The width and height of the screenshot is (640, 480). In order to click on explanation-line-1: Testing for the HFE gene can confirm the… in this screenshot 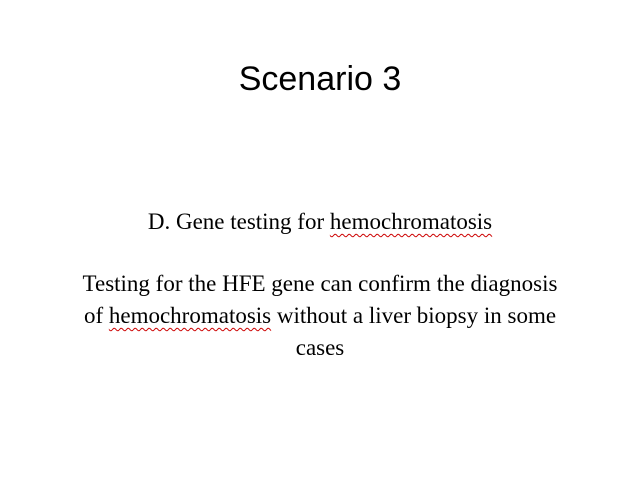, I will do `click(320, 283)`.